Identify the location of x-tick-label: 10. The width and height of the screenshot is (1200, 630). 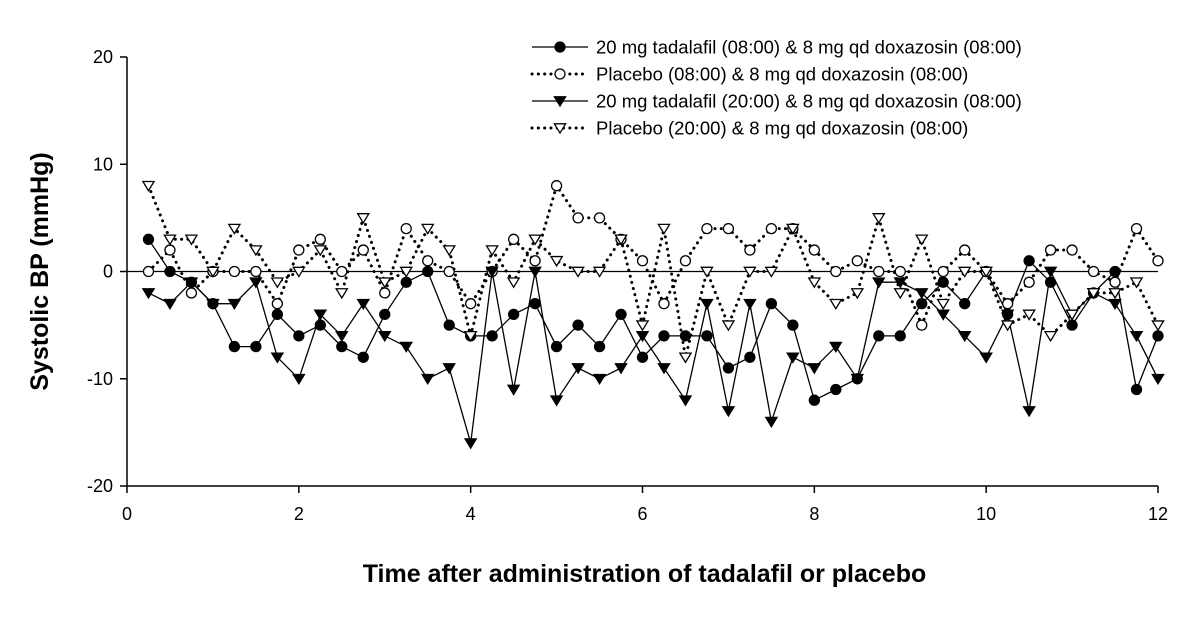
(986, 514).